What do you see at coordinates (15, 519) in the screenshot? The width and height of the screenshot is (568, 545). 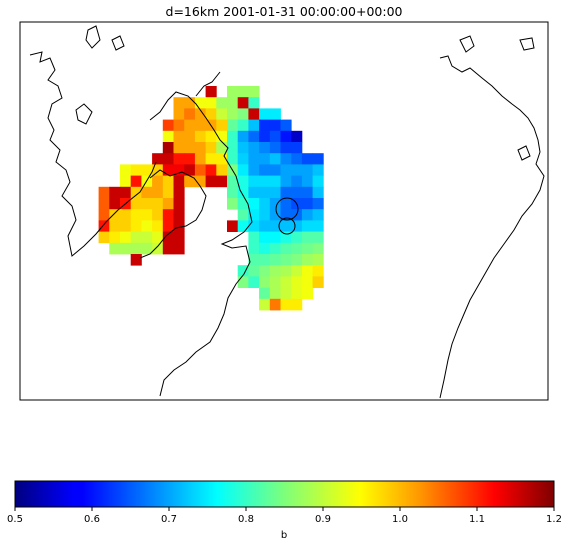 I see `colorbar-tick-label: 0.5` at bounding box center [15, 519].